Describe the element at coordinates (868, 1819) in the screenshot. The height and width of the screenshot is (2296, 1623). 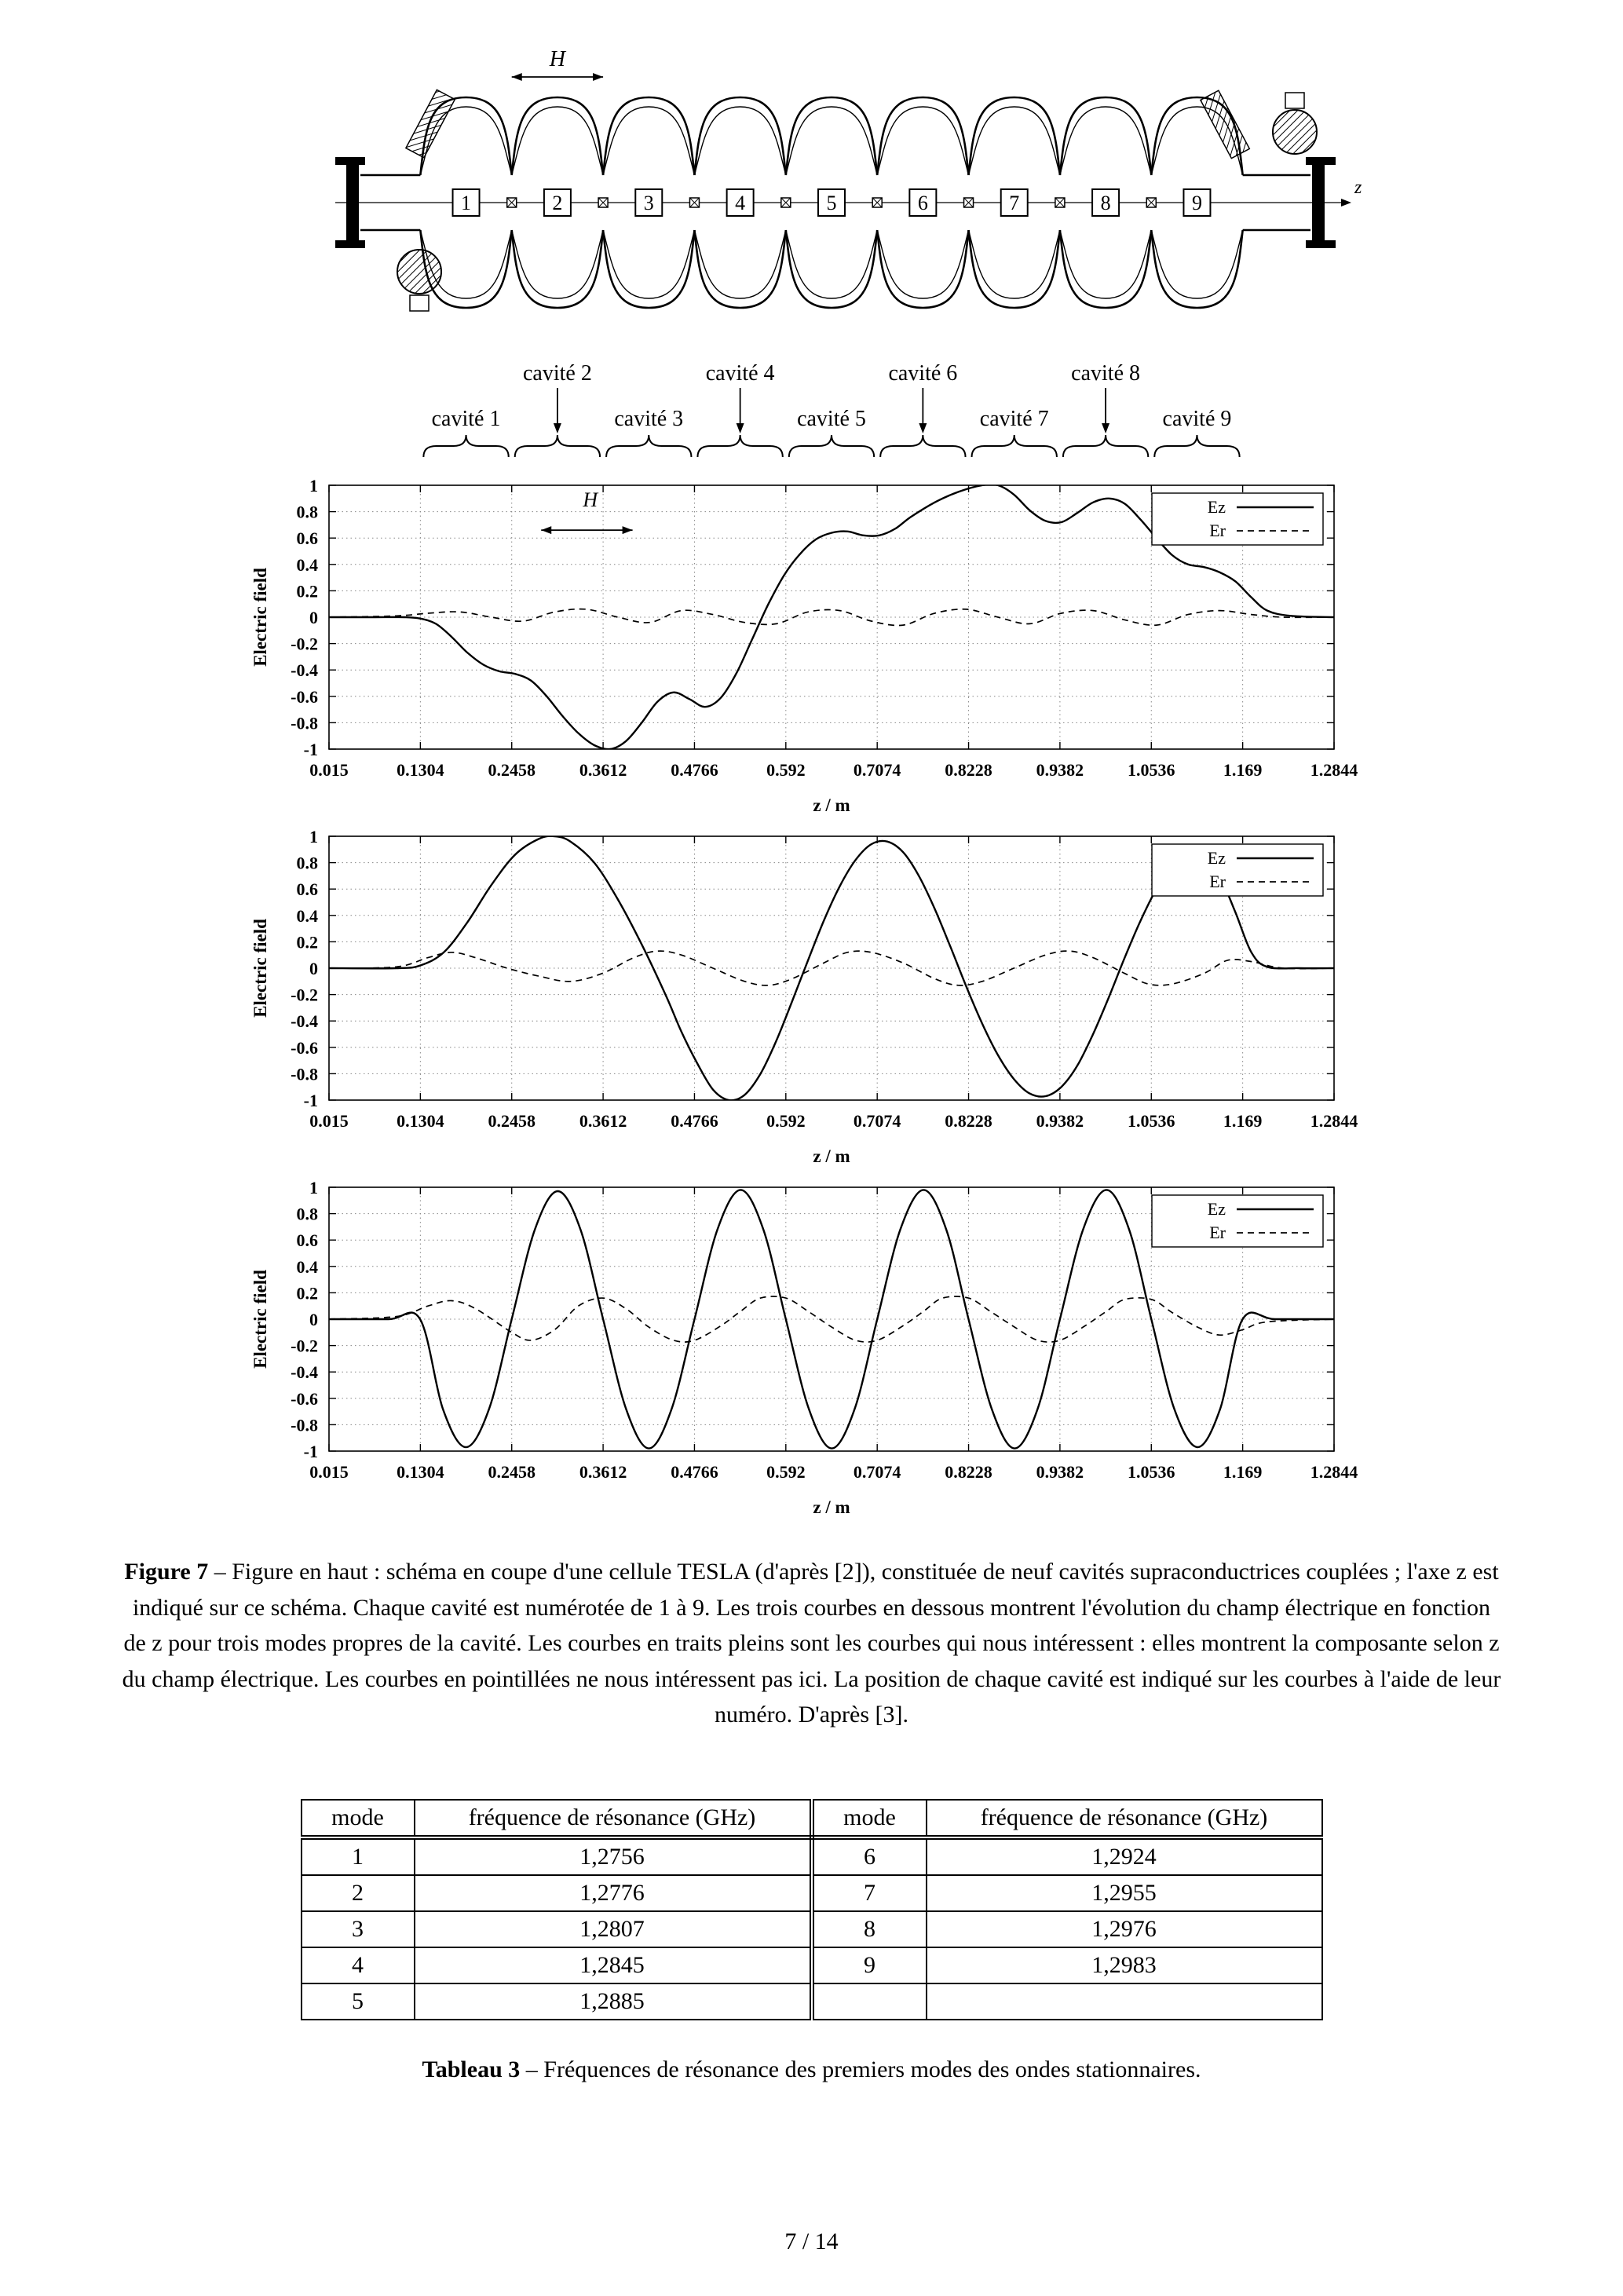
I see `table-header: mode` at that location.